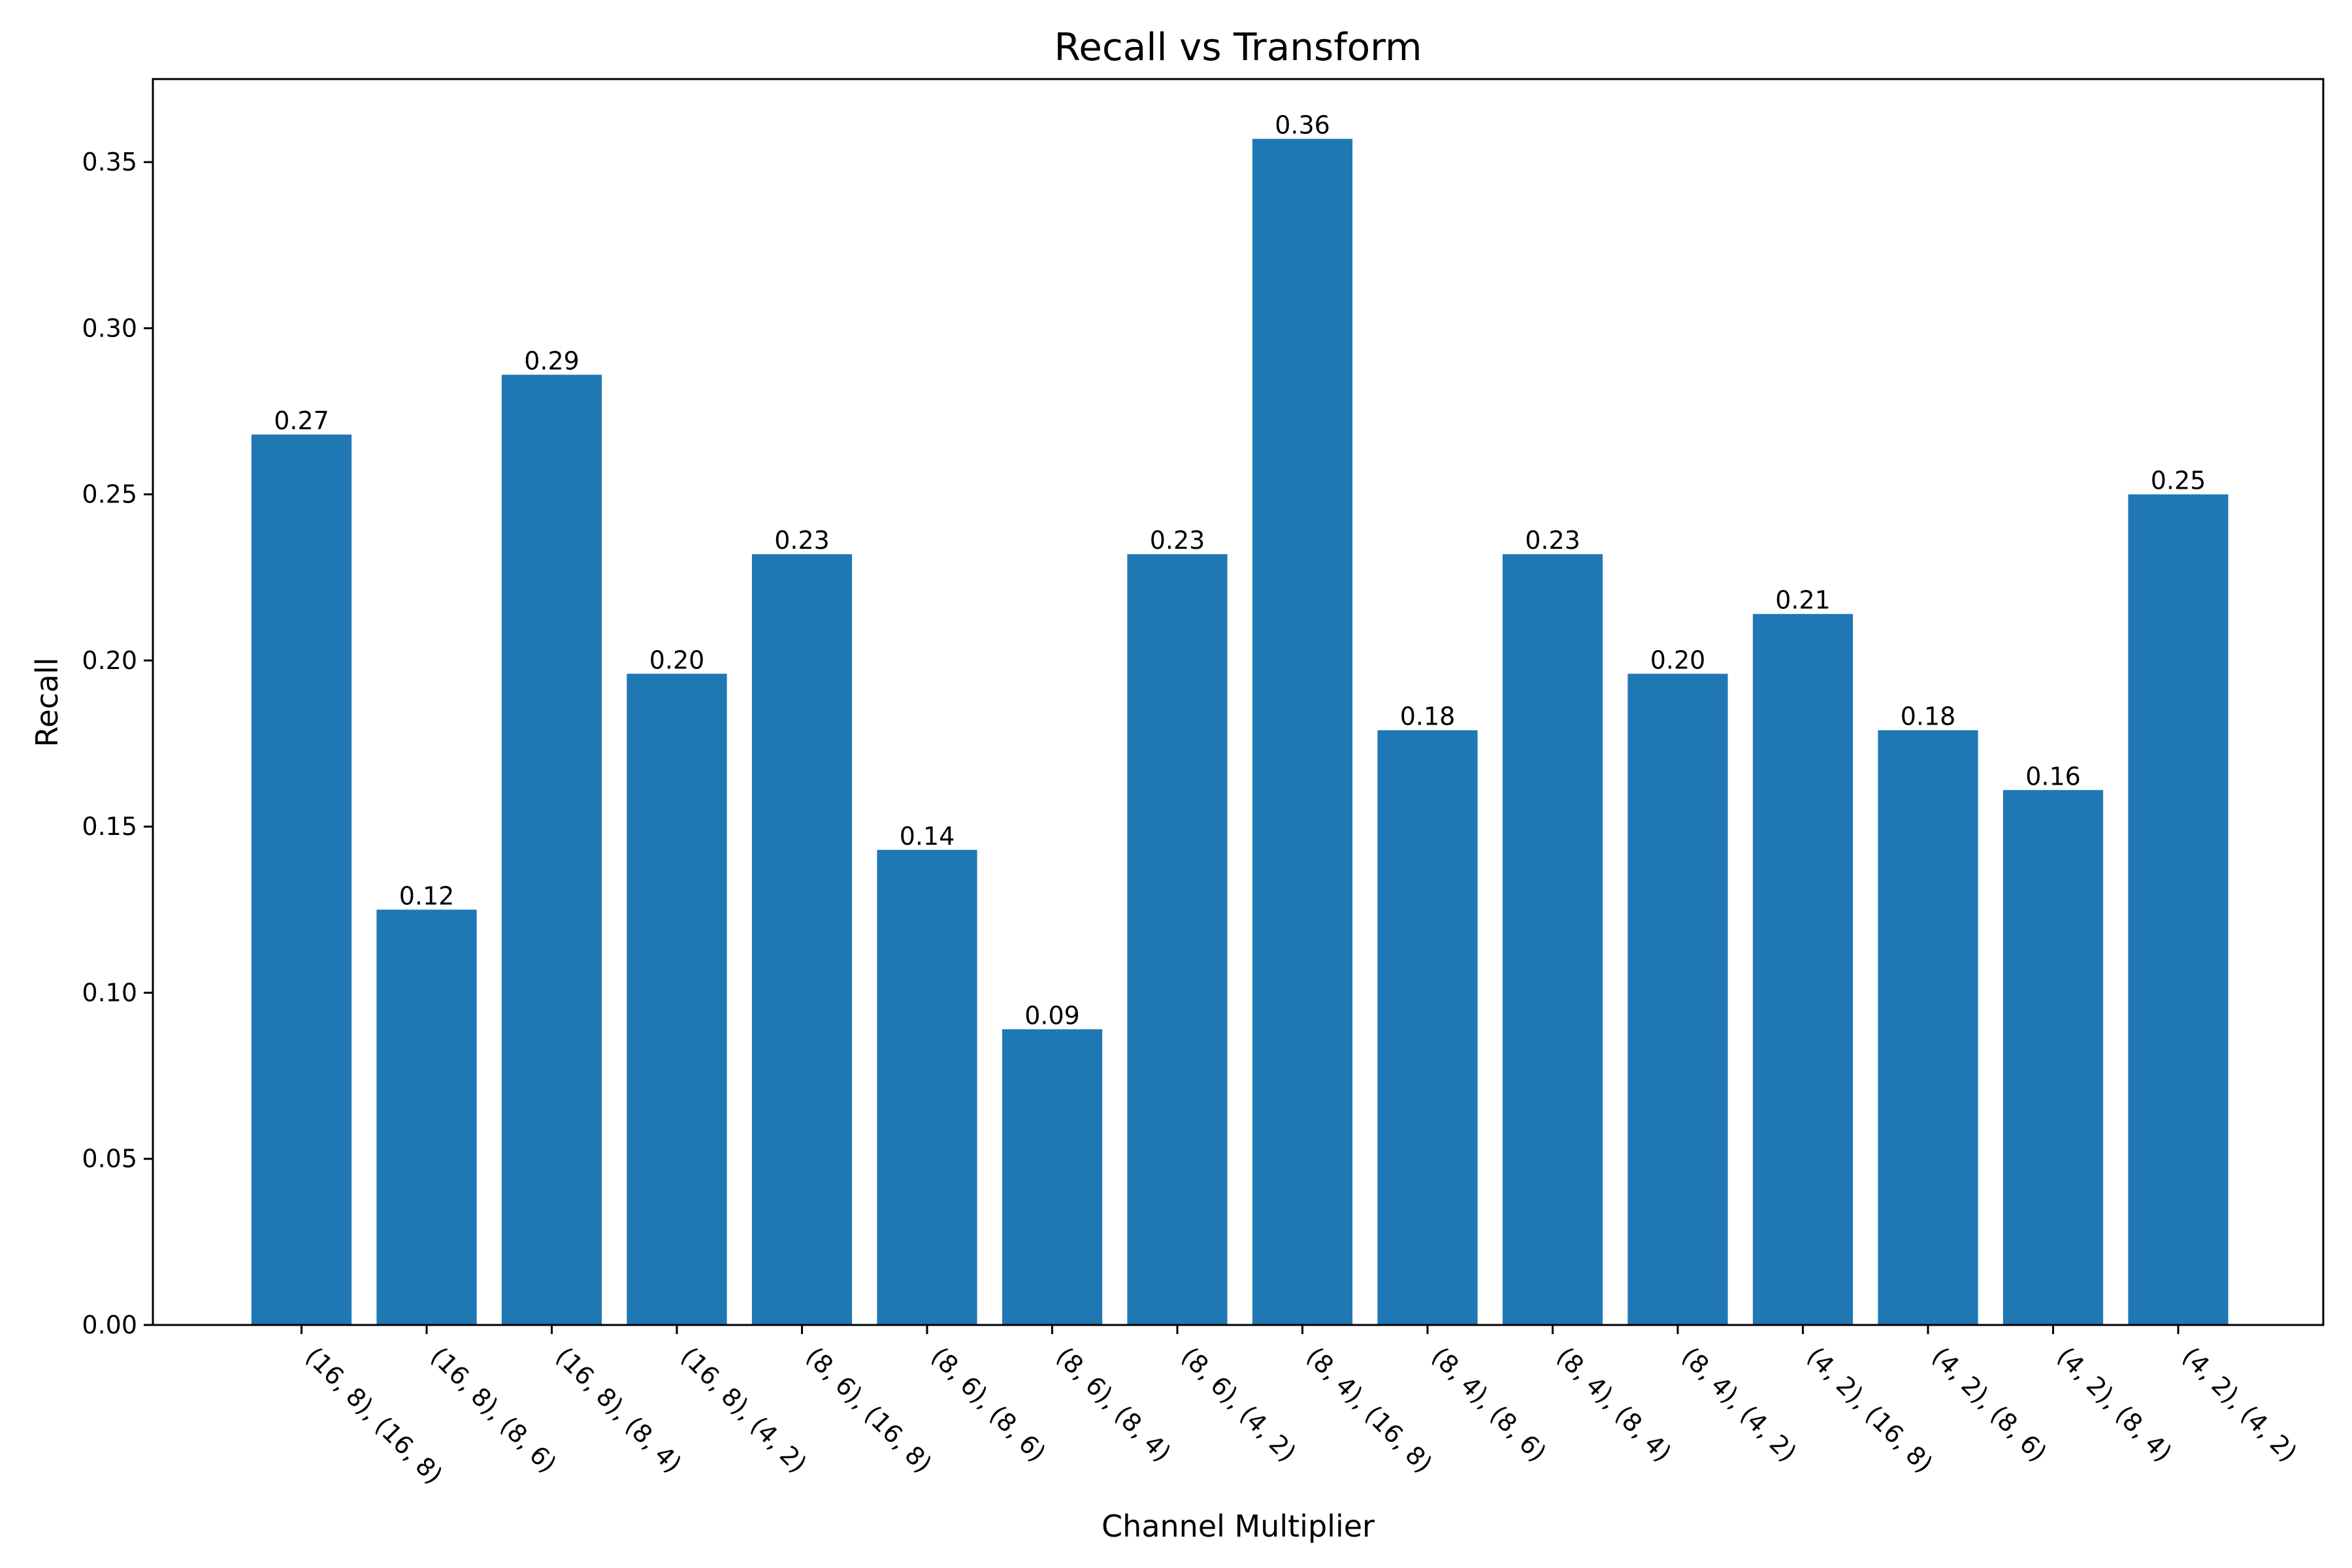 This screenshot has height=1568, width=2352. What do you see at coordinates (374, 1415) in the screenshot?
I see `x-tick-label: (16, 8), (16, 8)` at bounding box center [374, 1415].